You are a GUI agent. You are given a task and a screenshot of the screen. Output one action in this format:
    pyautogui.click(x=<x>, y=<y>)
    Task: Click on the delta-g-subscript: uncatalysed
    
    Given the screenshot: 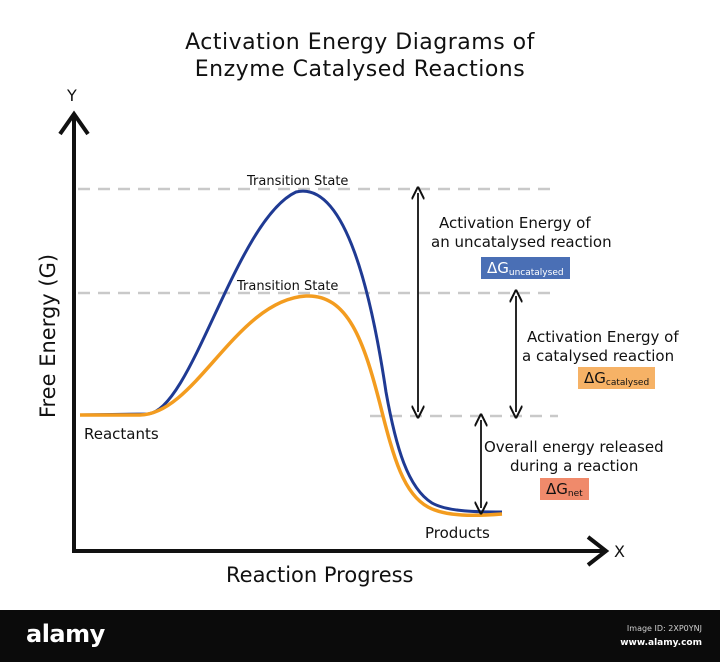 What is the action you would take?
    pyautogui.click(x=536, y=273)
    